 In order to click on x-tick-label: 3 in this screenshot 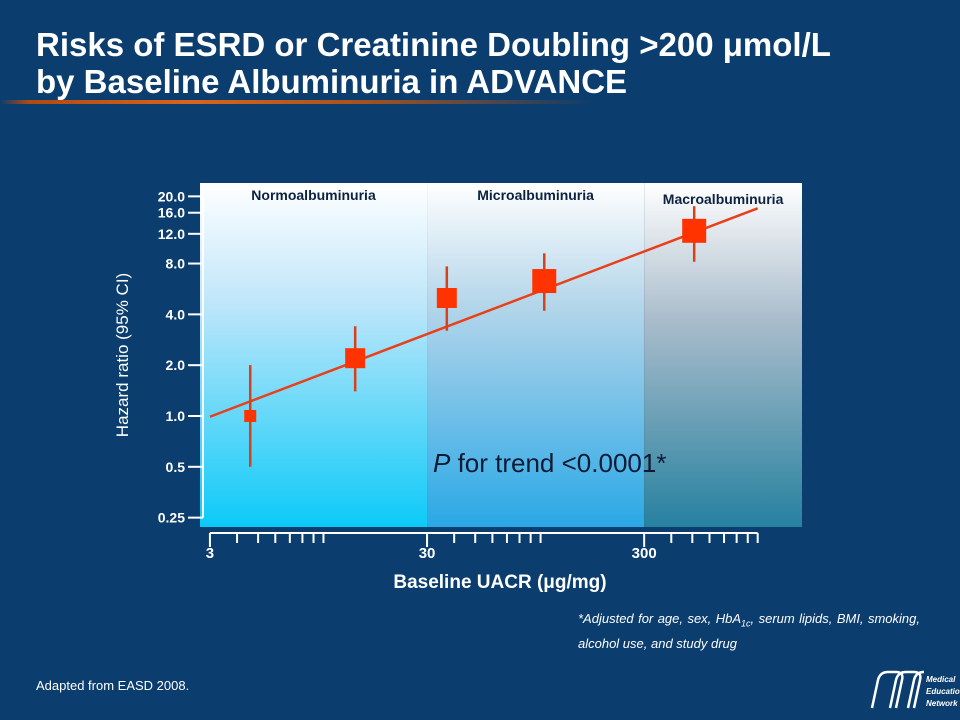, I will do `click(210, 553)`.